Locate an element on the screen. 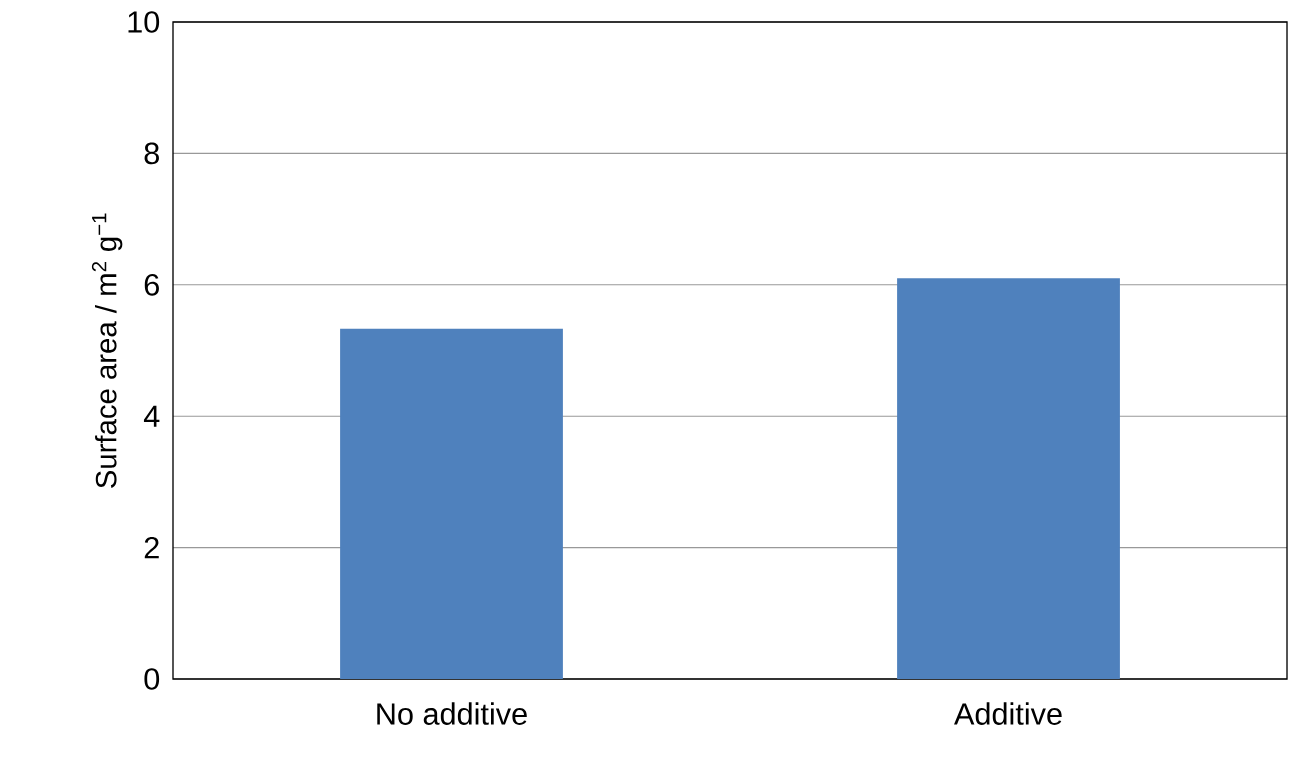 This screenshot has width=1289, height=757. y-axis-title: Surface area / m$^{2}$ g$^{−1}$ is located at coordinates (107, 350).